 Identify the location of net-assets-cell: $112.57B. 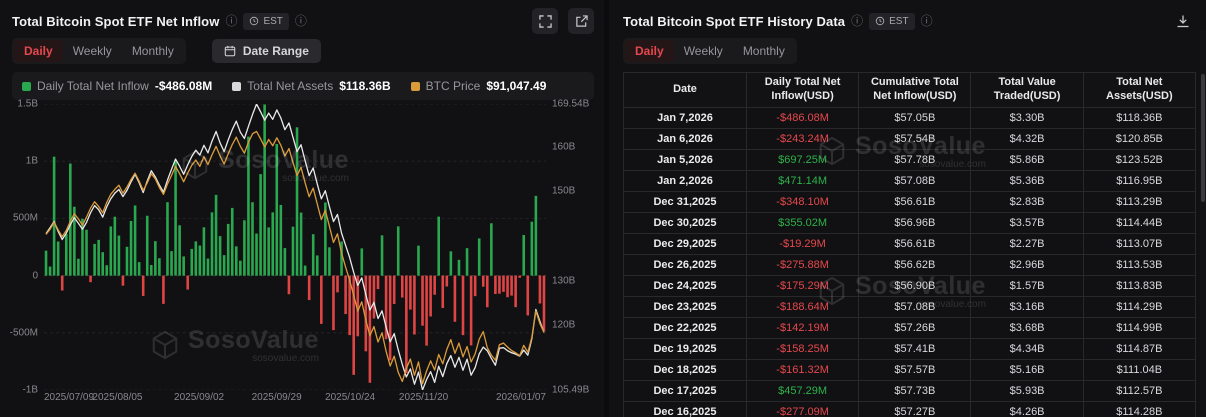
(1139, 390).